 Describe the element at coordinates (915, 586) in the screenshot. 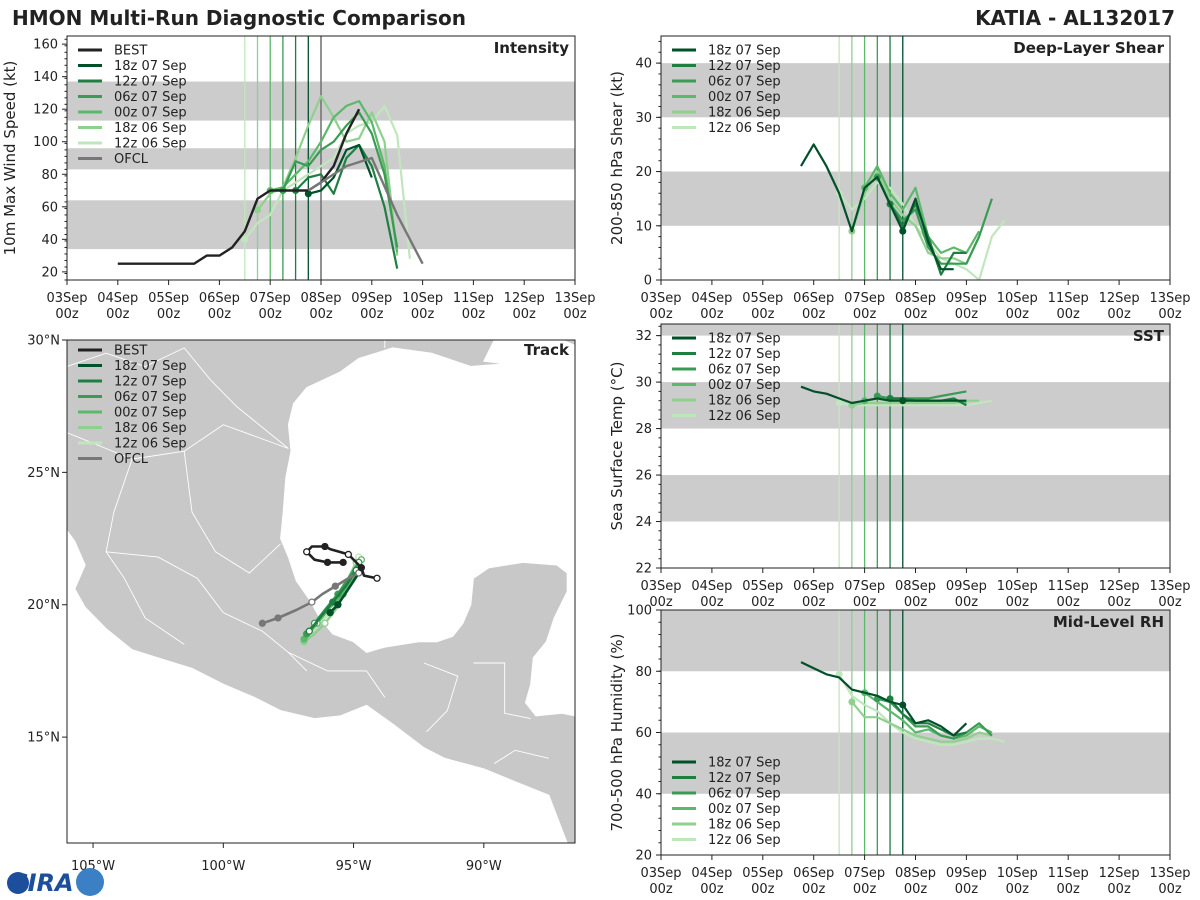

I see `sst-xtick-date-5: 08Sep` at that location.